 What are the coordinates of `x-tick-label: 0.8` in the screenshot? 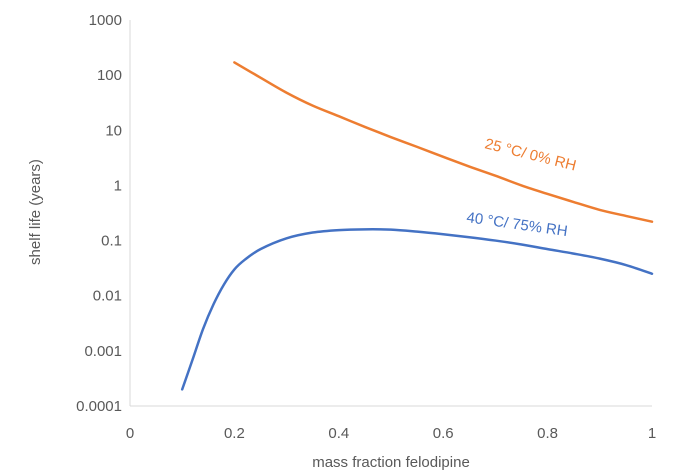 It's located at (547, 433).